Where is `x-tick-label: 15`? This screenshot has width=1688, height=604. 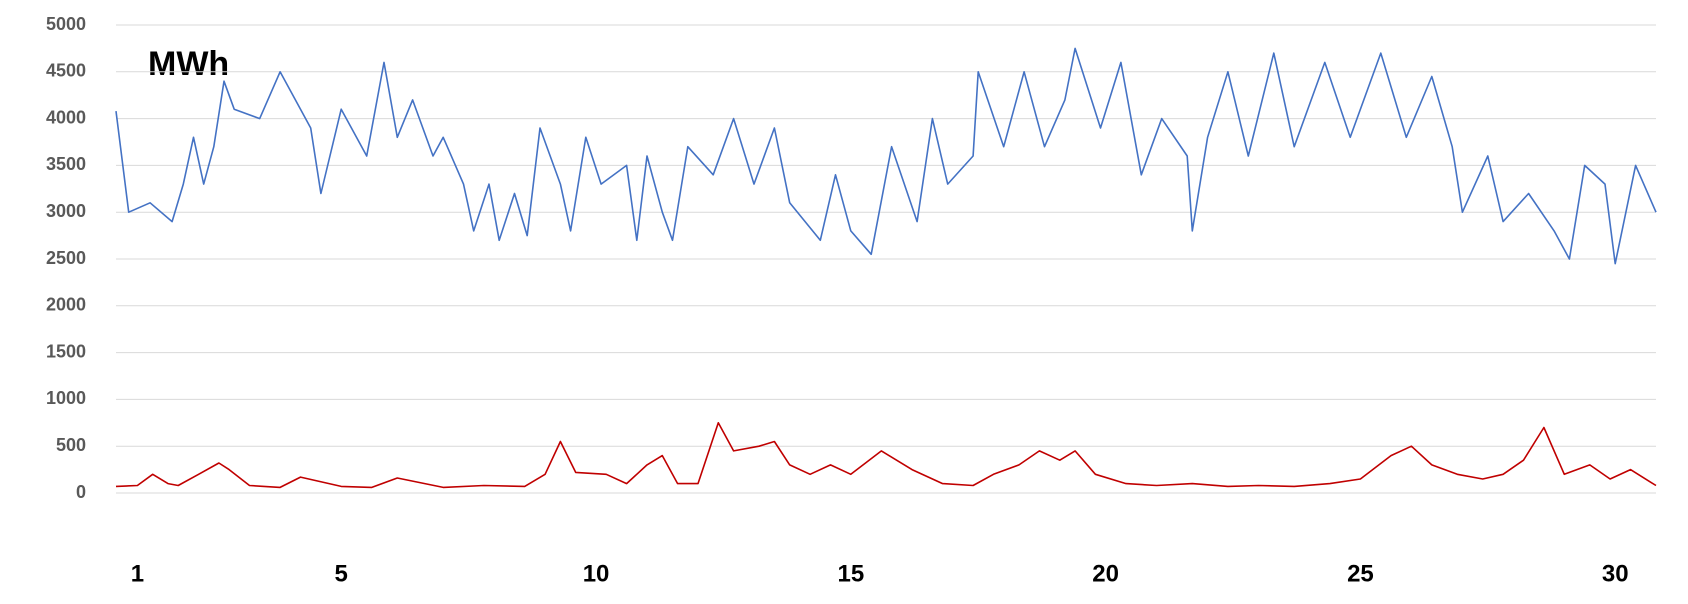
x-tick-label: 15 is located at coordinates (850, 573).